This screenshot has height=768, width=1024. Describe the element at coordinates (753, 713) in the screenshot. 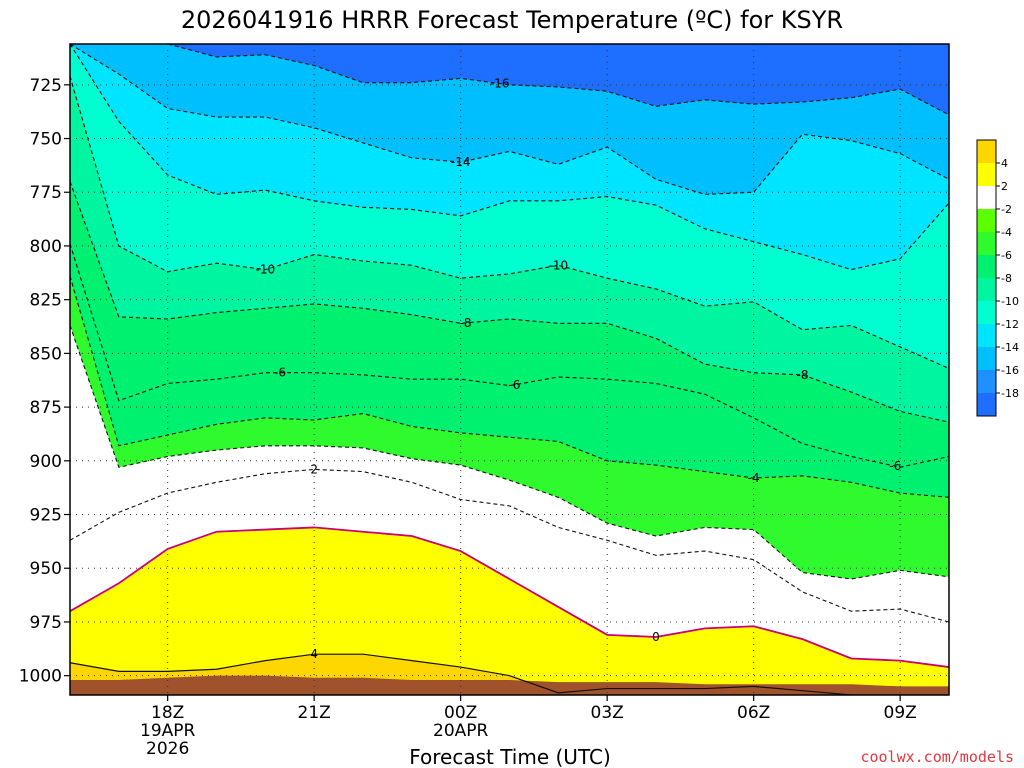

I see `x-tick-label: 06Z` at that location.